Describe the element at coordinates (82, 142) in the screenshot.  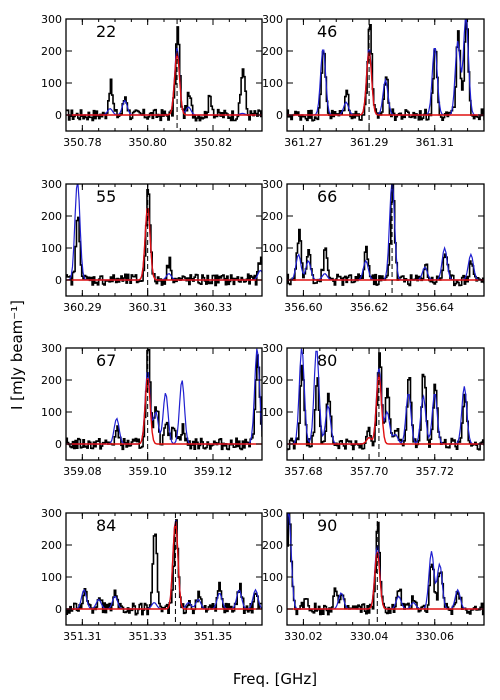
I see `x-tick-label: 350.78` at that location.